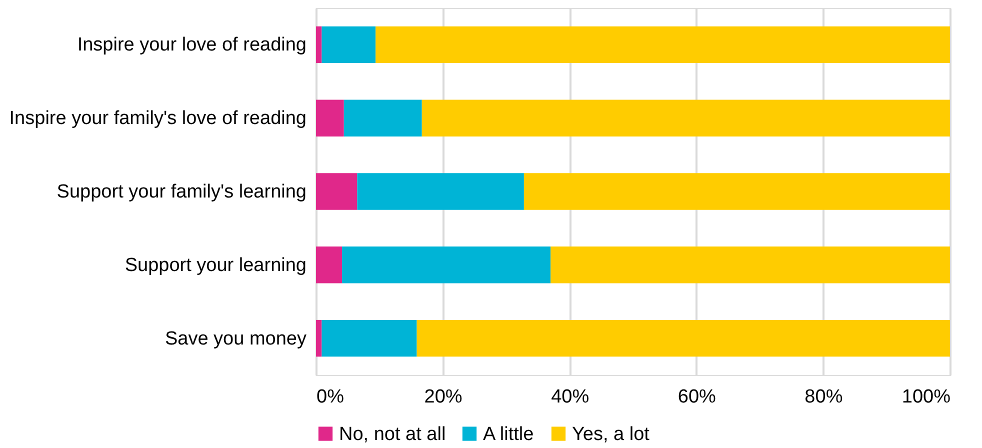 The width and height of the screenshot is (982, 448). I want to click on x-tick-label: 20%, so click(443, 397).